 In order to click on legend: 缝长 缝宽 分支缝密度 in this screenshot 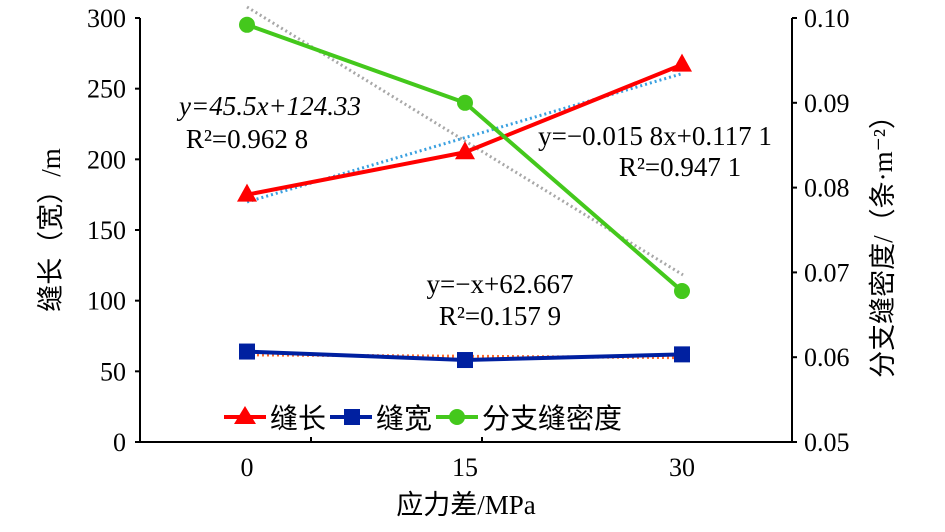, I will do `click(423, 419)`.